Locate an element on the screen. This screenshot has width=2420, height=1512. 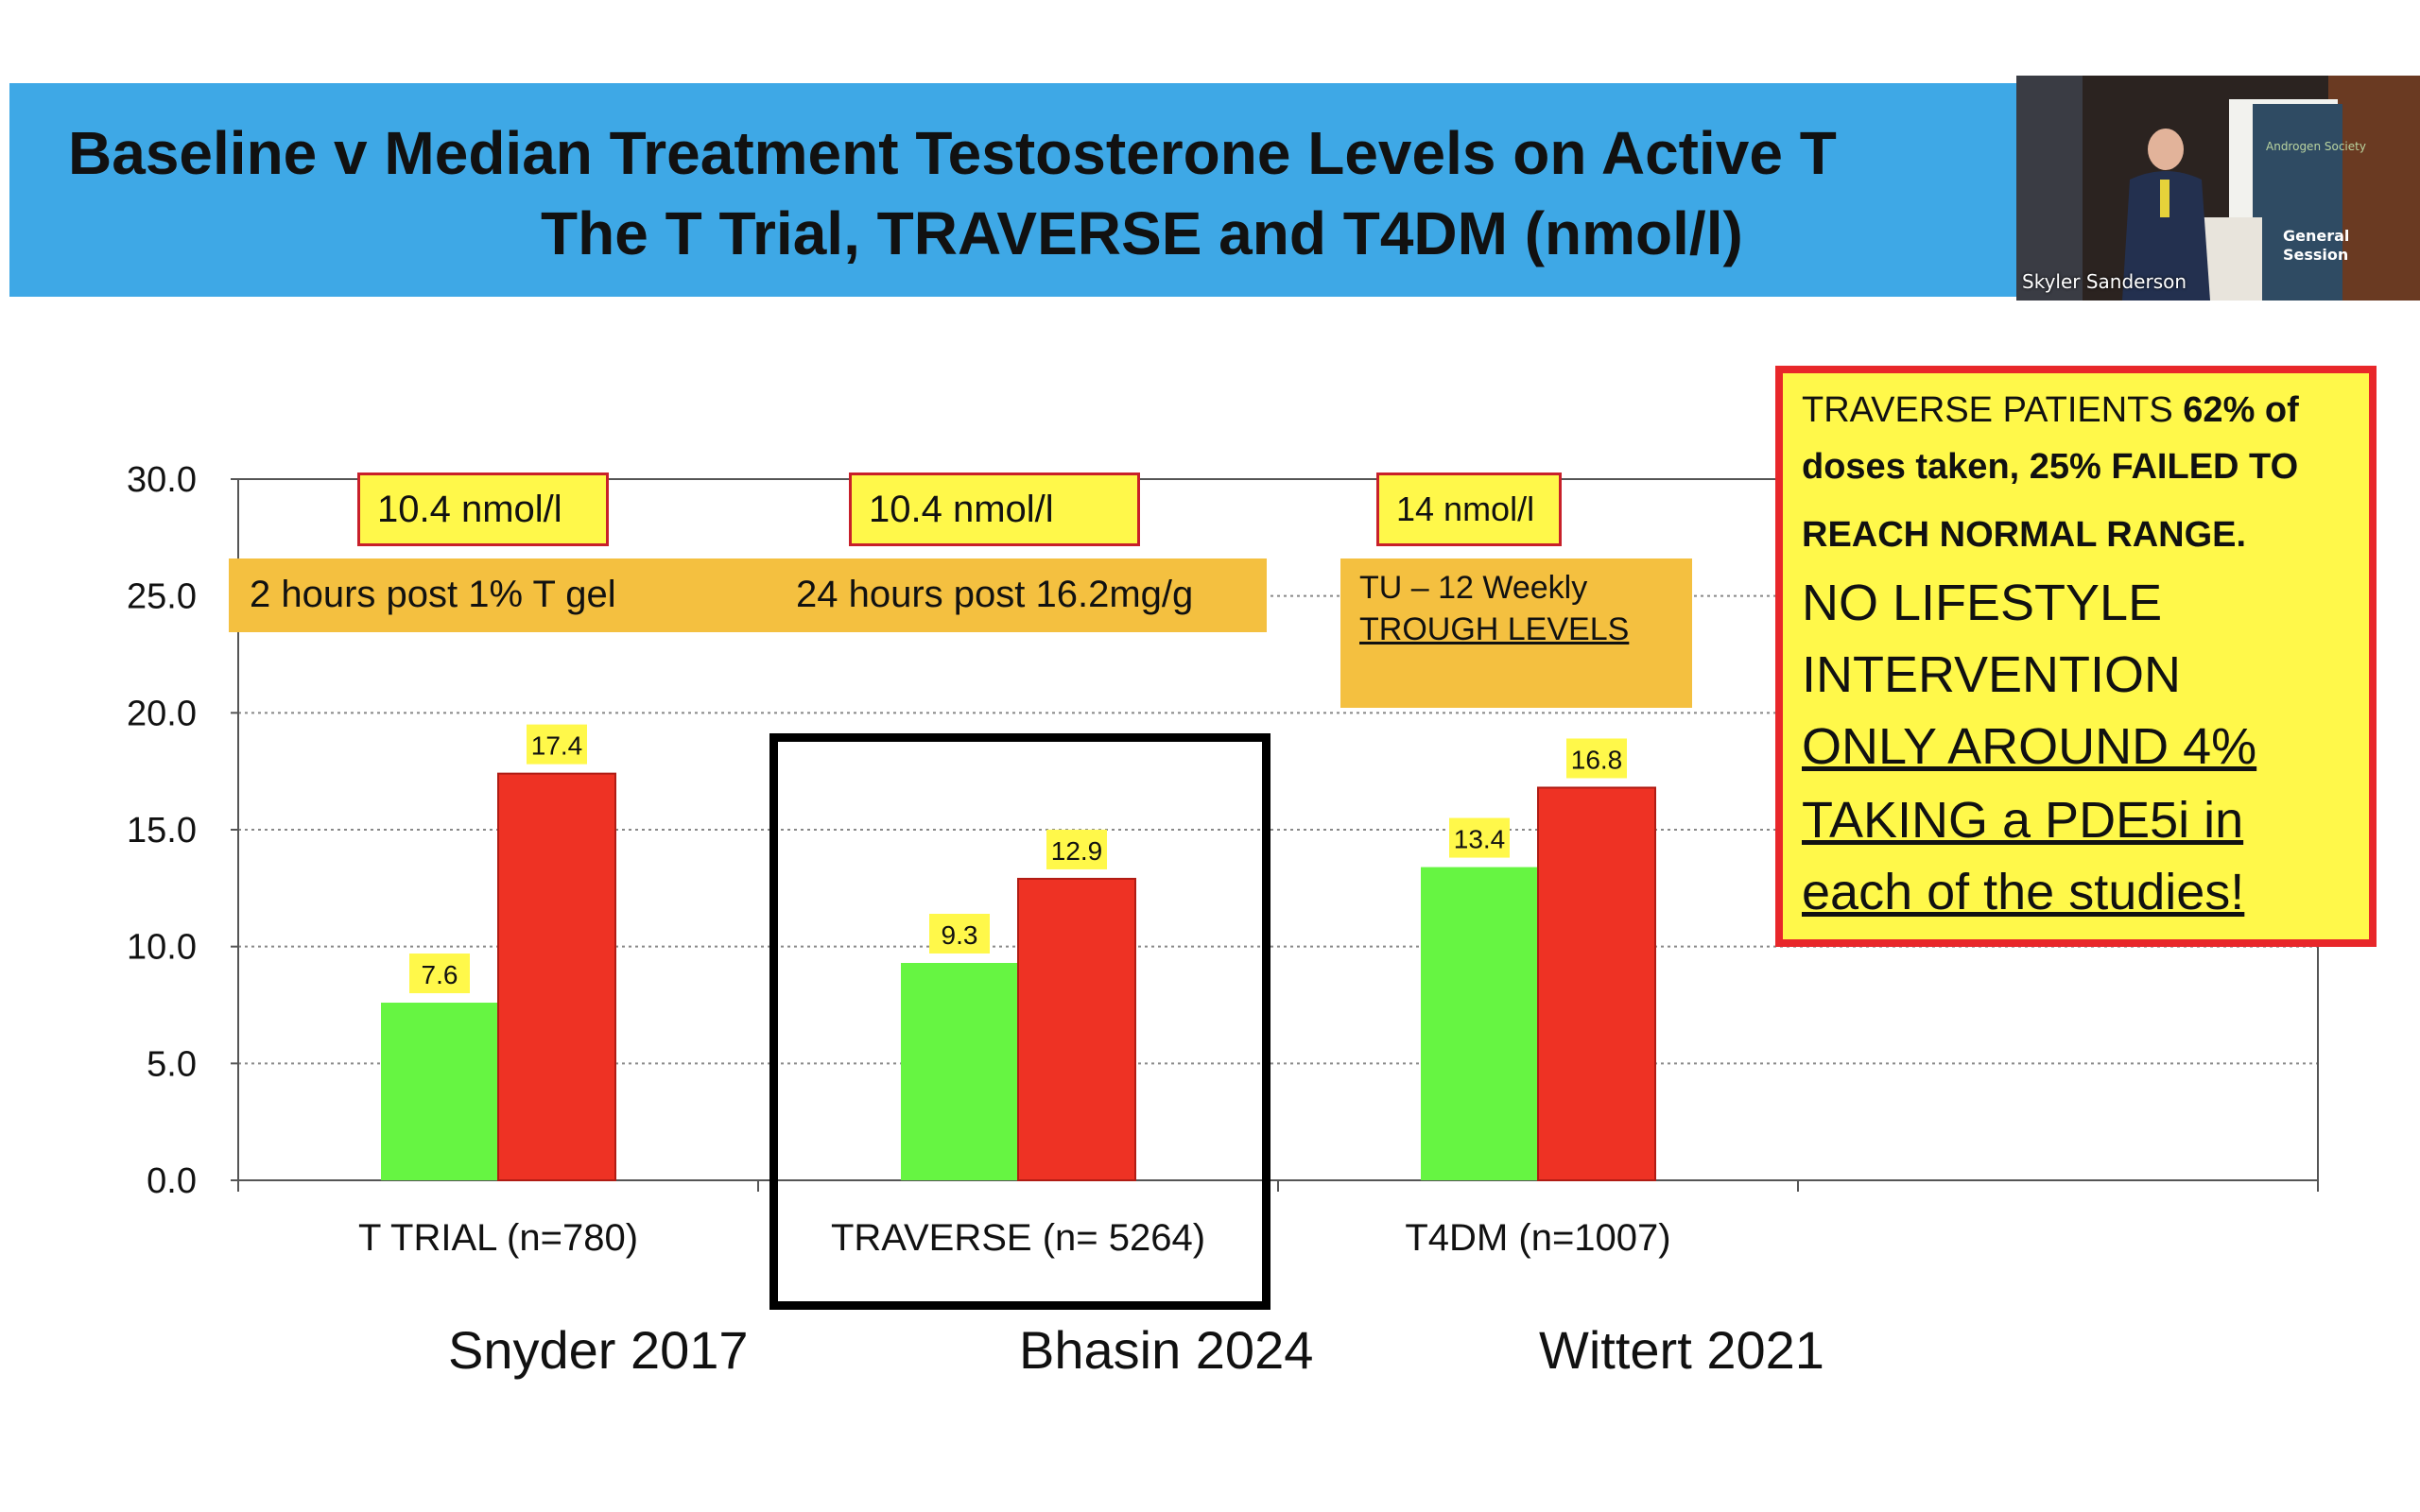
note-line-6: ONLY AROUND 4% is located at coordinates (2029, 746).